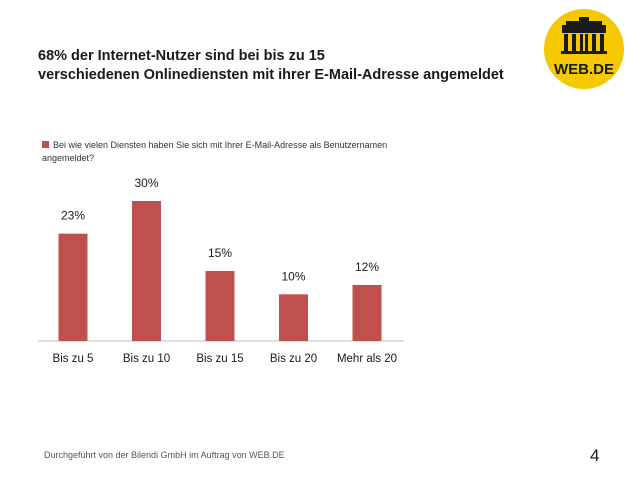 Image resolution: width=638 pixels, height=479 pixels. Describe the element at coordinates (146, 183) in the screenshot. I see `bar-value-label-2: 30%` at that location.